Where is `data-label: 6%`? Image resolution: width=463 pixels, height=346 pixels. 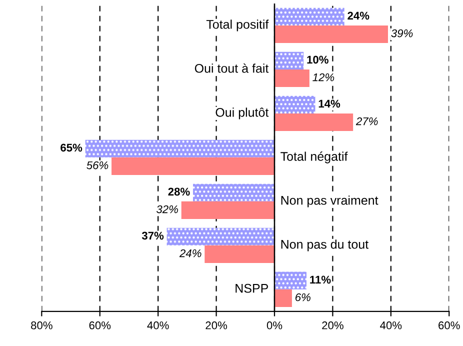
data-label: 6% is located at coordinates (302, 297).